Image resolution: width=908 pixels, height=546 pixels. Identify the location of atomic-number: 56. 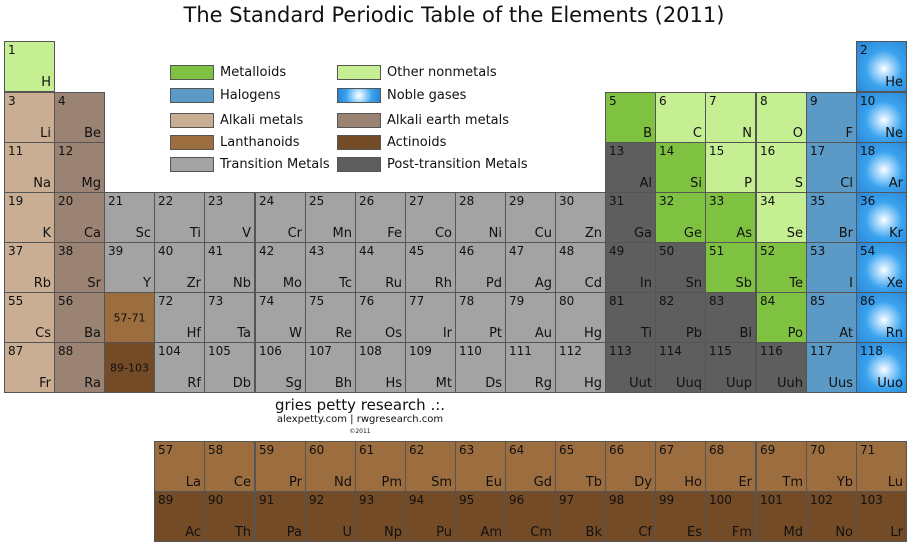
(66, 301).